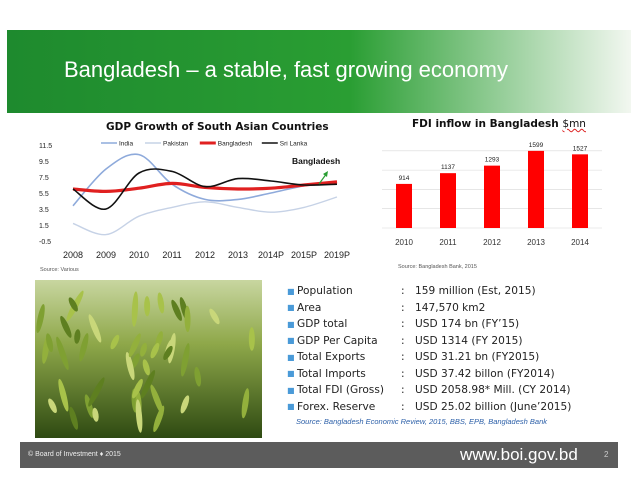 The width and height of the screenshot is (638, 493). I want to click on stat-row: ■ GDP Per Capita: USD 1314 (FY 2015), so click(429, 341).